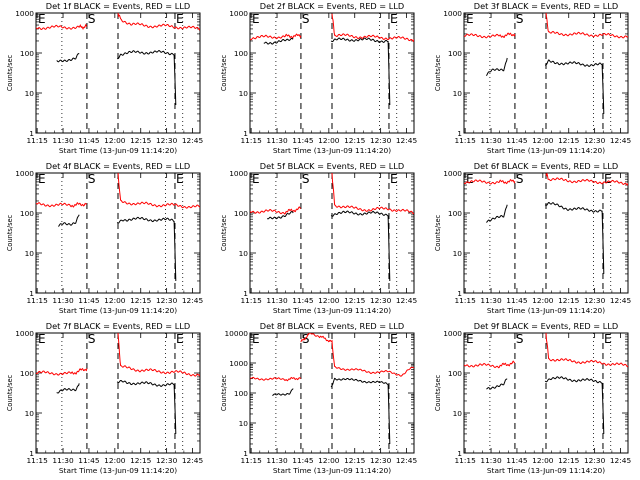  Describe the element at coordinates (546, 166) in the screenshot. I see `chart-title: Det 6f BLACK = Events, RED = LLD` at that location.